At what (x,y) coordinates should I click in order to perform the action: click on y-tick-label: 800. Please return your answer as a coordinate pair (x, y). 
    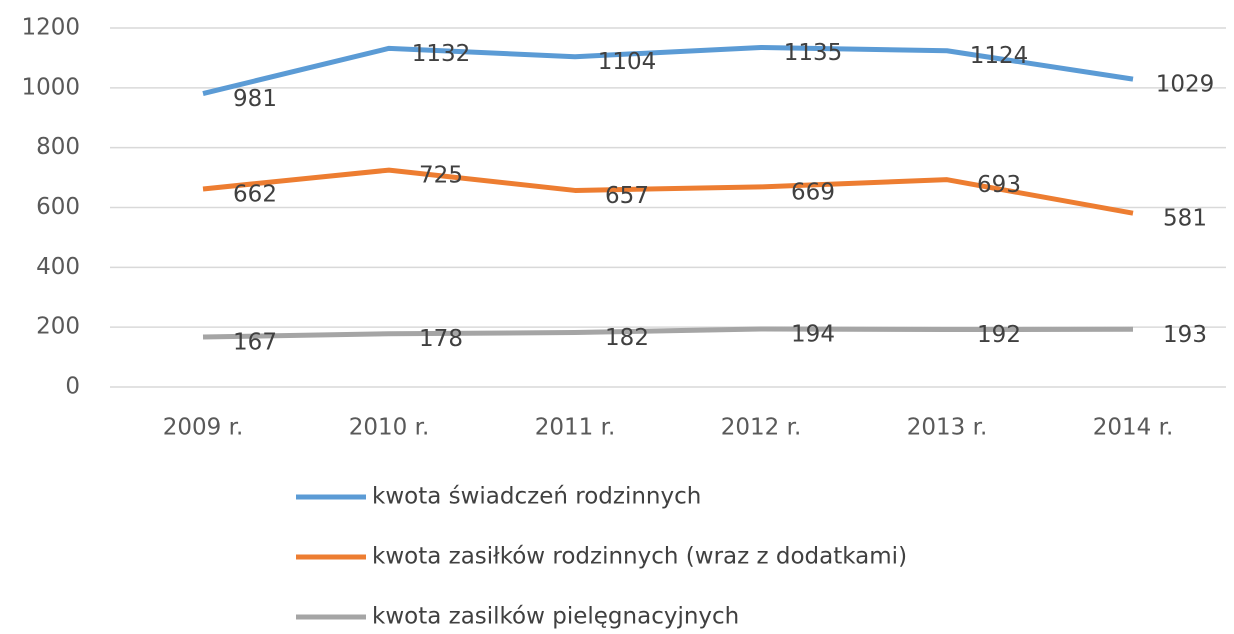
    Looking at the image, I should click on (58, 147).